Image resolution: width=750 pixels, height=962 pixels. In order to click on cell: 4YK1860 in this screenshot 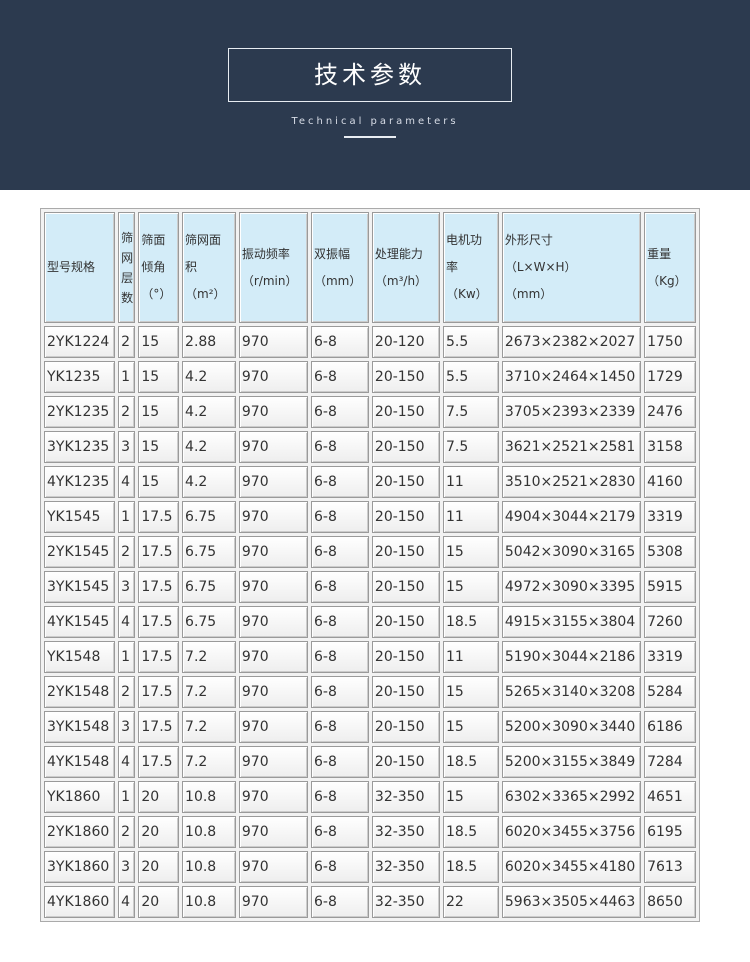, I will do `click(80, 902)`.